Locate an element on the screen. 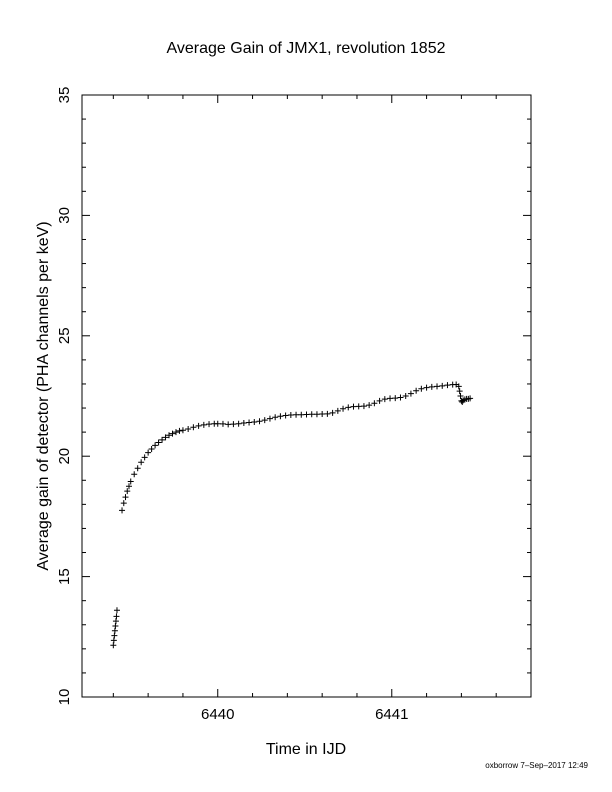 This screenshot has width=612, height=792. y-tick-label: 35 is located at coordinates (64, 95).